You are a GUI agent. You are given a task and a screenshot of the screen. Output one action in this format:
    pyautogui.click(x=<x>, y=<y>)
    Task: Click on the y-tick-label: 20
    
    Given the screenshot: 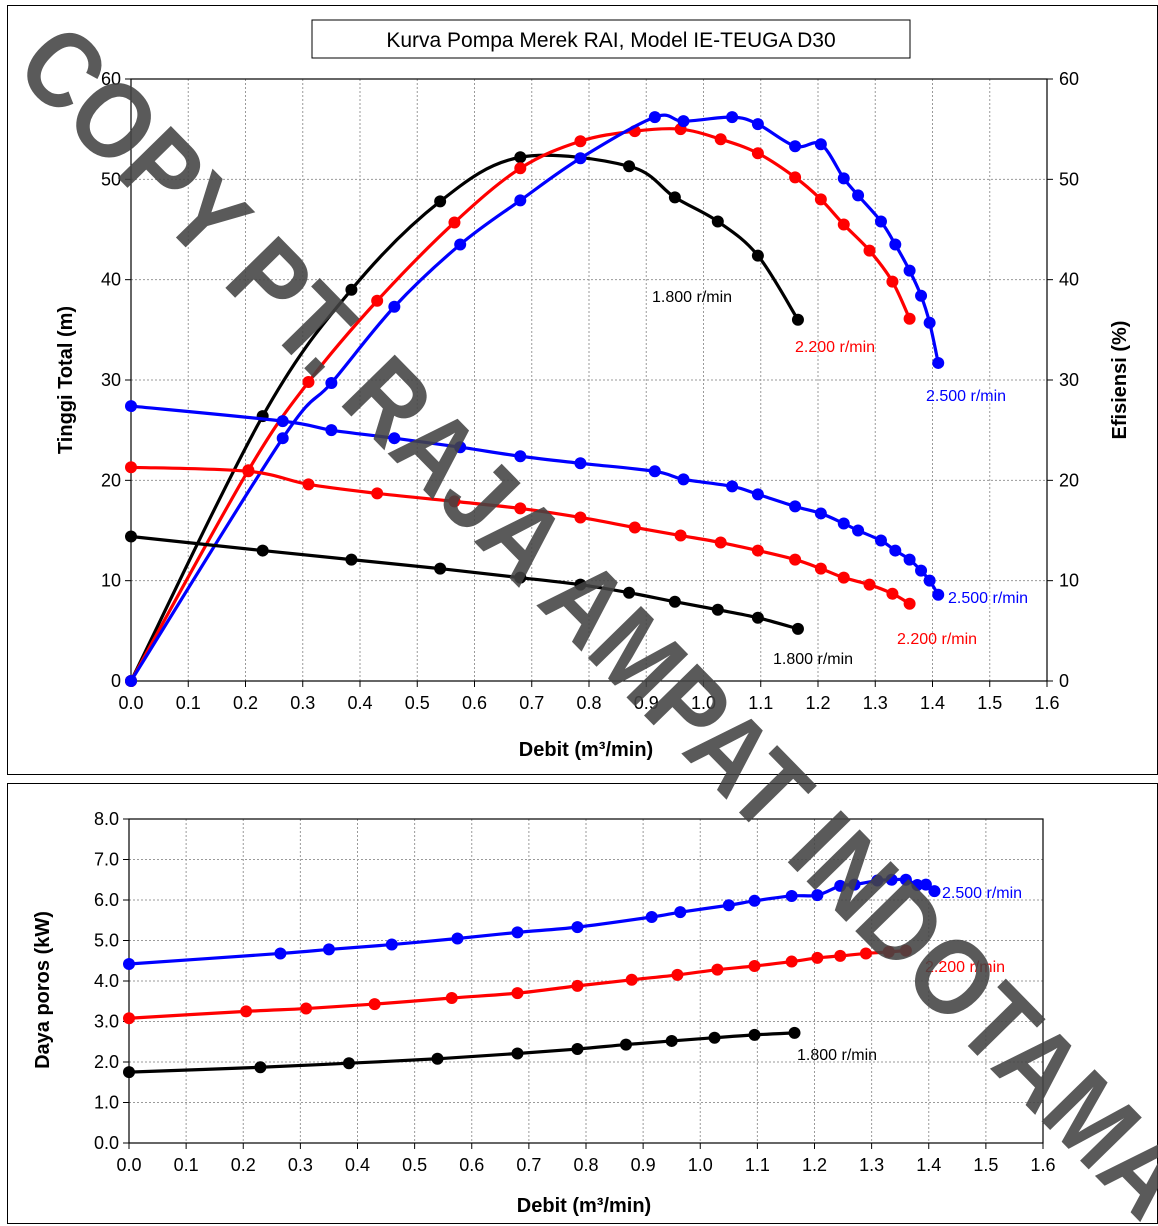 What is the action you would take?
    pyautogui.click(x=111, y=480)
    